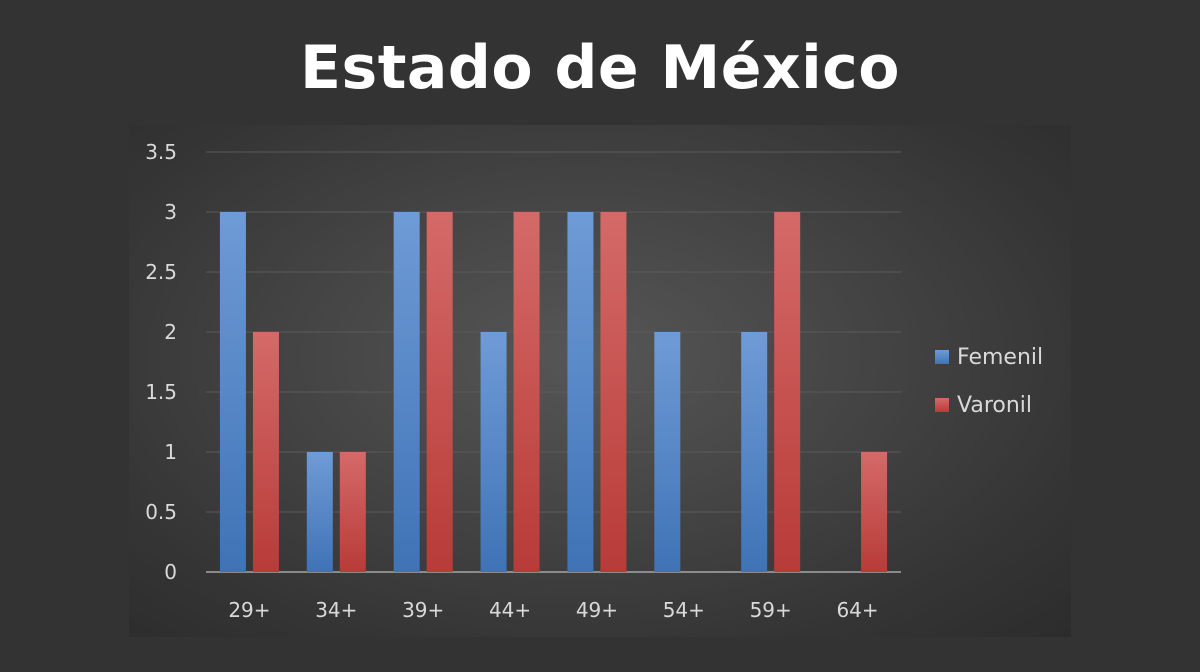 The width and height of the screenshot is (1200, 672). What do you see at coordinates (667, 452) in the screenshot?
I see `bar-femenil-54plus` at bounding box center [667, 452].